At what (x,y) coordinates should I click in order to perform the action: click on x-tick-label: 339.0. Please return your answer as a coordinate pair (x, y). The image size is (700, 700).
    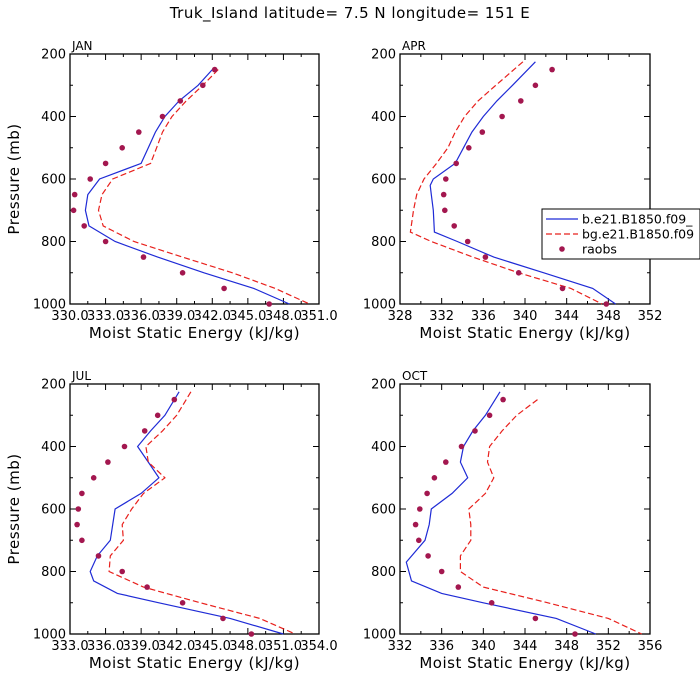
    Looking at the image, I should click on (141, 646).